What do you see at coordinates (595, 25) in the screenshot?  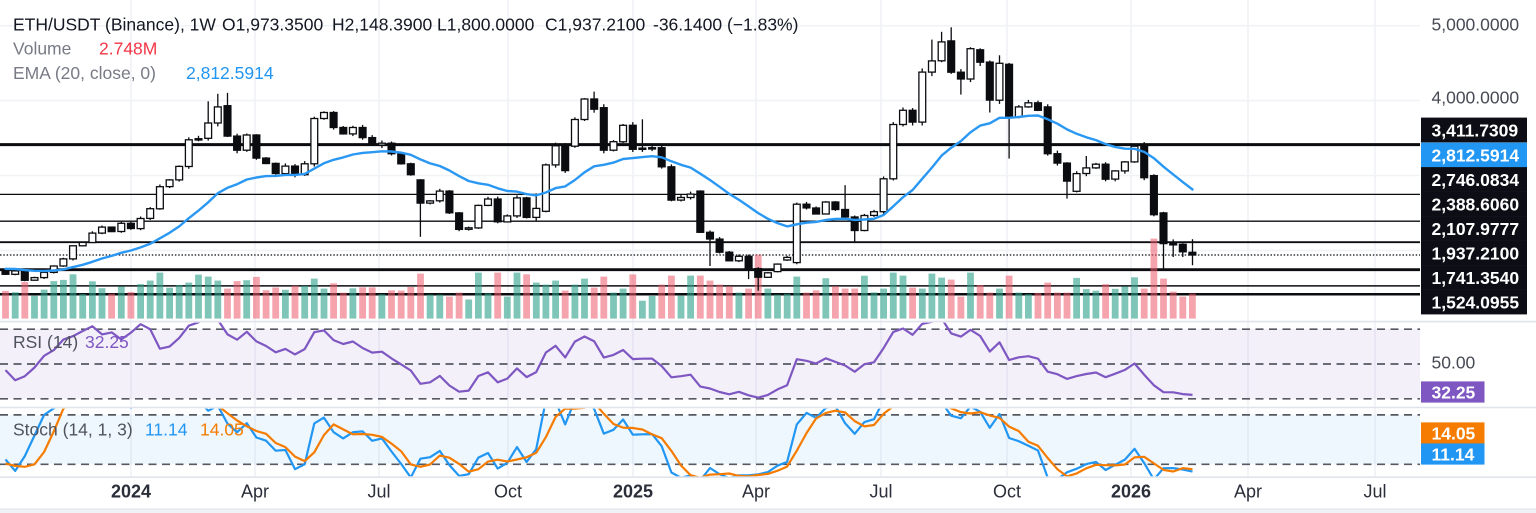 I see `svg-text: C1,937.2100` at bounding box center [595, 25].